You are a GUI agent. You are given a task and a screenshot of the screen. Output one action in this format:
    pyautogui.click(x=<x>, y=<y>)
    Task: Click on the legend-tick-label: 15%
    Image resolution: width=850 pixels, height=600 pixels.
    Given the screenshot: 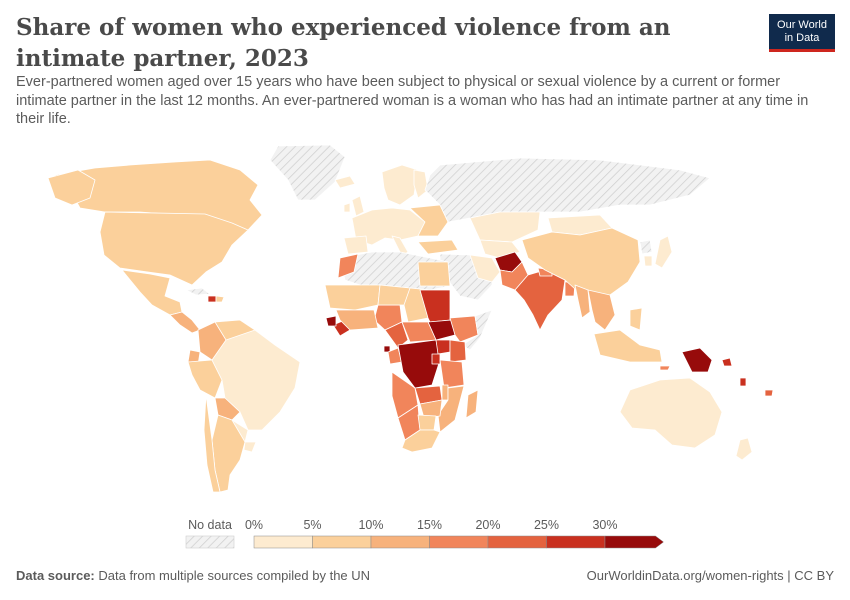 What is the action you would take?
    pyautogui.click(x=429, y=525)
    